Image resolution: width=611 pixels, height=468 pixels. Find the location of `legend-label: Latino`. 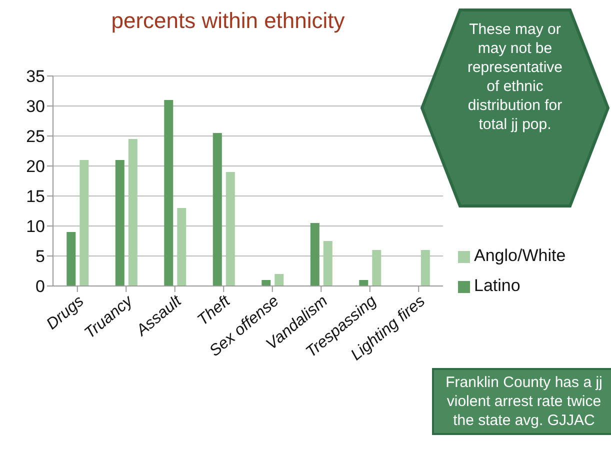

legend-label: Latino is located at coordinates (497, 285).